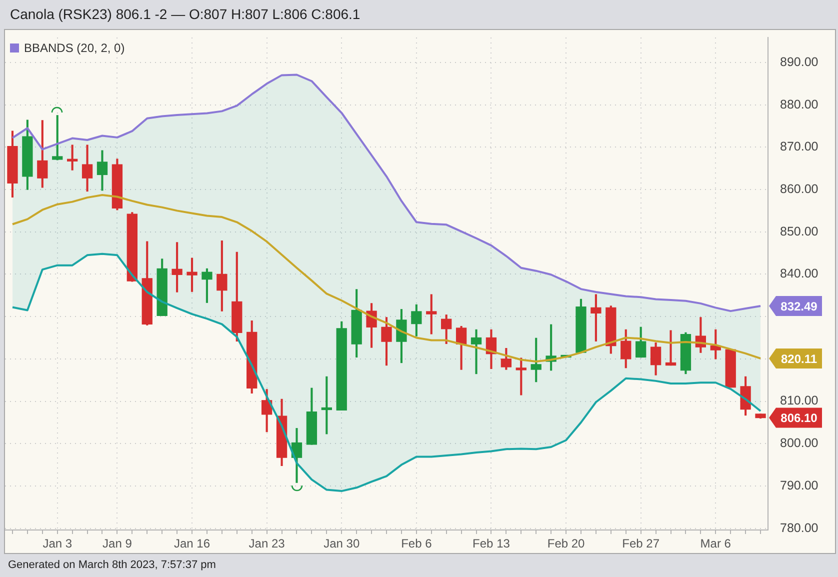 The image size is (838, 577). Describe the element at coordinates (117, 543) in the screenshot. I see `x-tick-label: Jan 9` at that location.